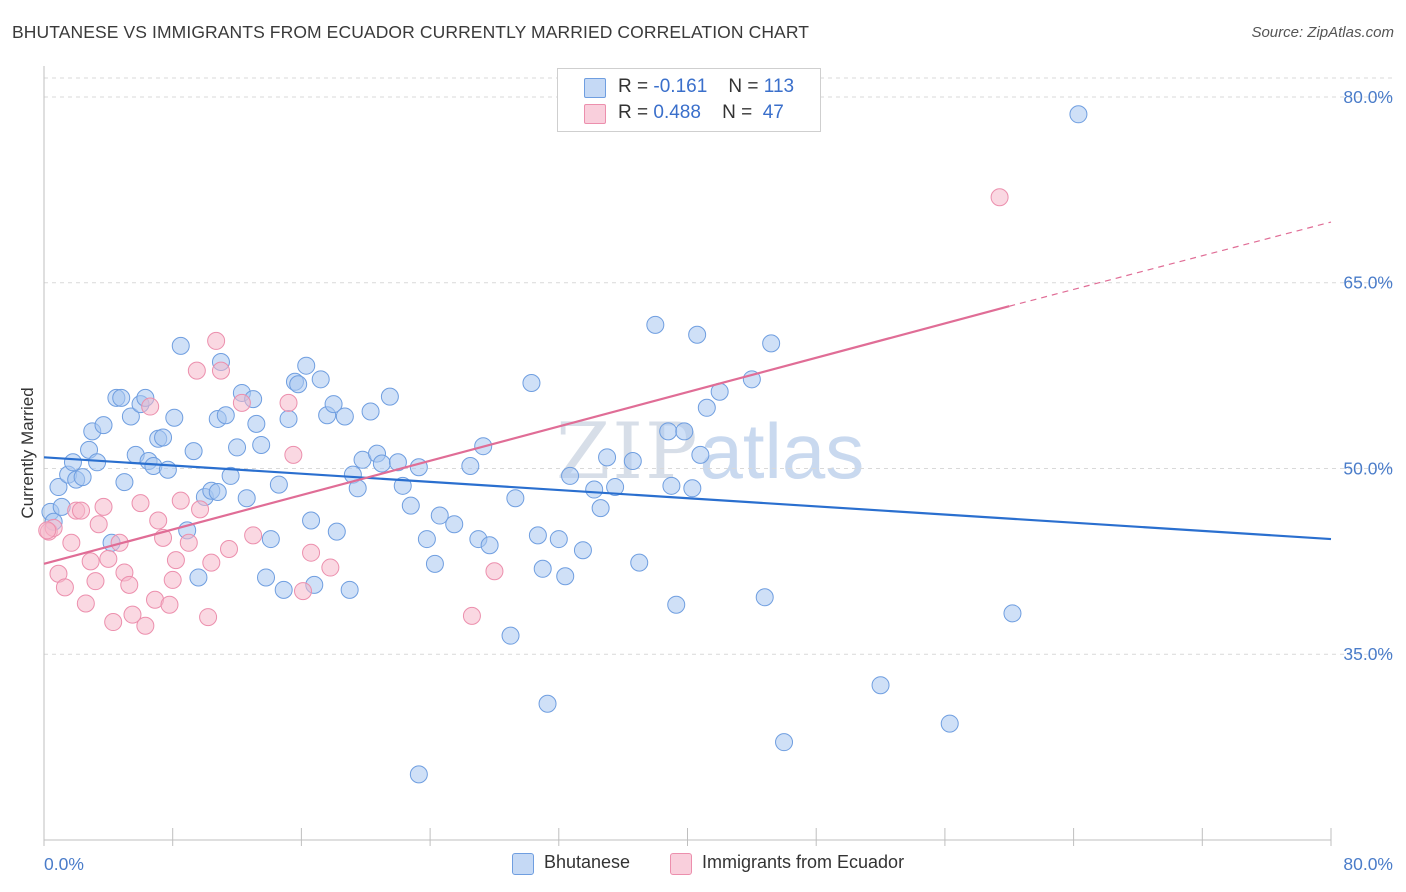 The width and height of the screenshot is (1406, 892). Describe the element at coordinates (27, 452) in the screenshot. I see `y-axis-label: Currently Married` at that location.